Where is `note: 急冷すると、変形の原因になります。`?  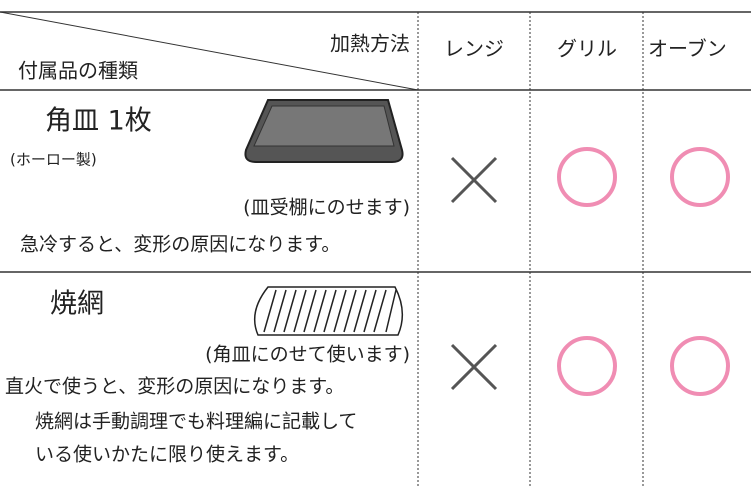
note: 急冷すると、変形の原因になります。 is located at coordinates (180, 245).